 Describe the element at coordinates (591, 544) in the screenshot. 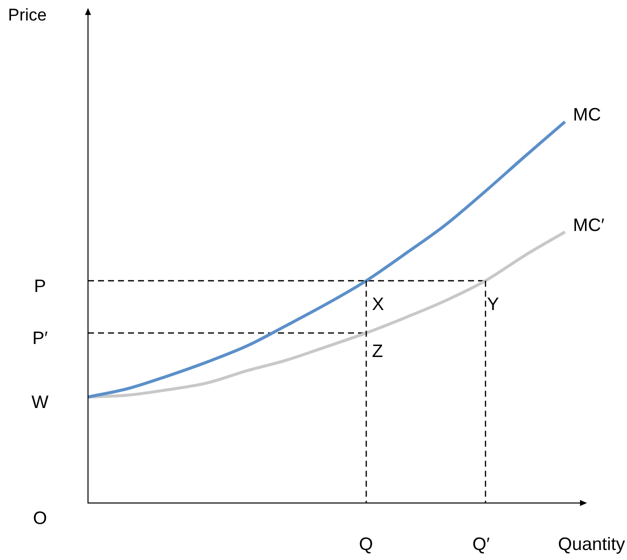

I see `x-axis-title: Quantity` at that location.